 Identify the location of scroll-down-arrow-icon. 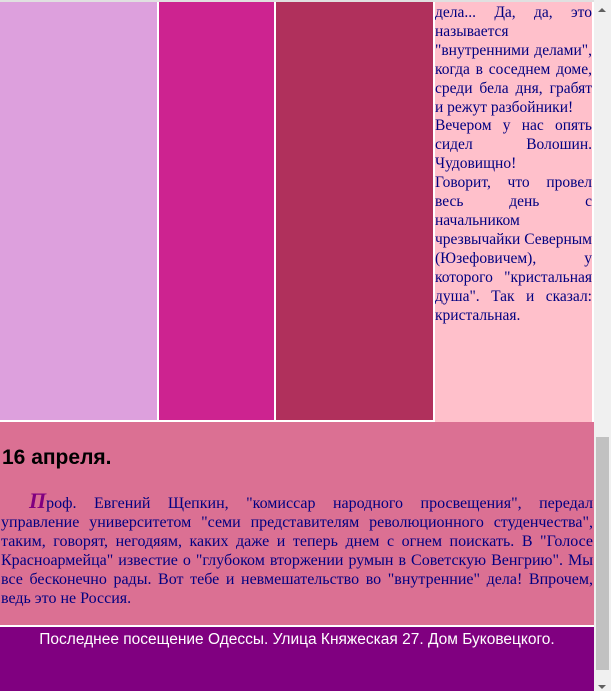
(602, 687).